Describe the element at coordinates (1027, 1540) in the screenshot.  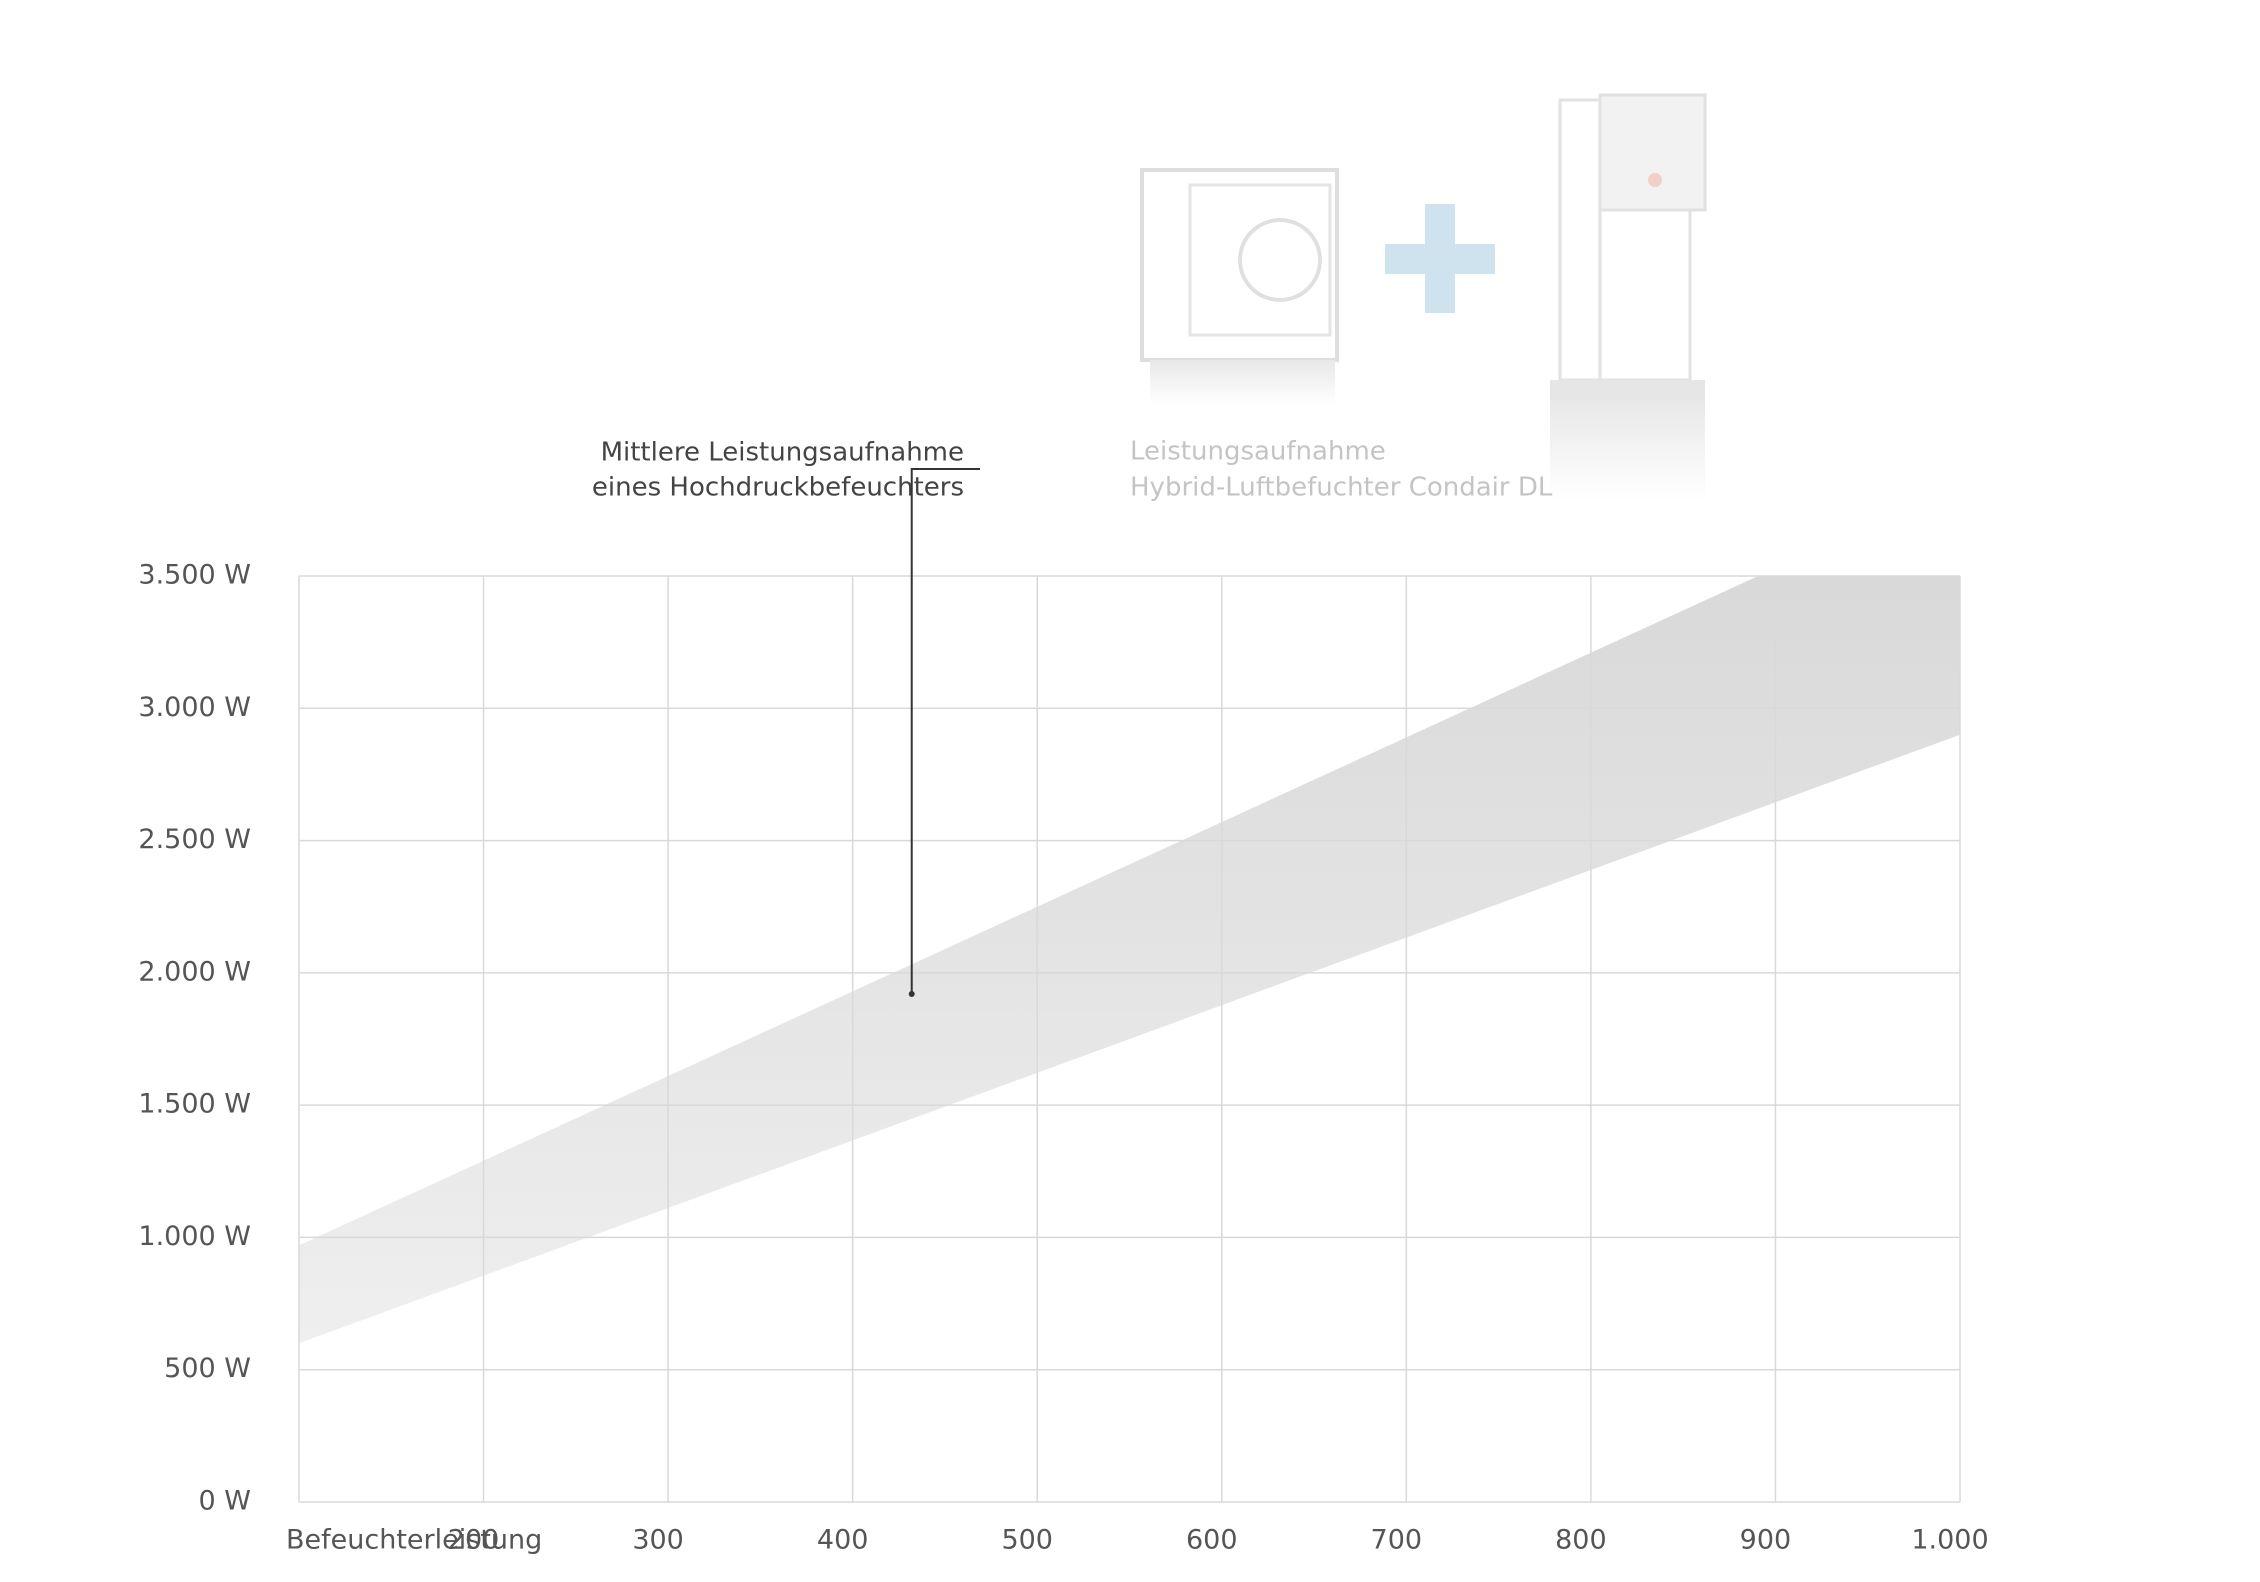
I see `x-tick-label: 500` at that location.